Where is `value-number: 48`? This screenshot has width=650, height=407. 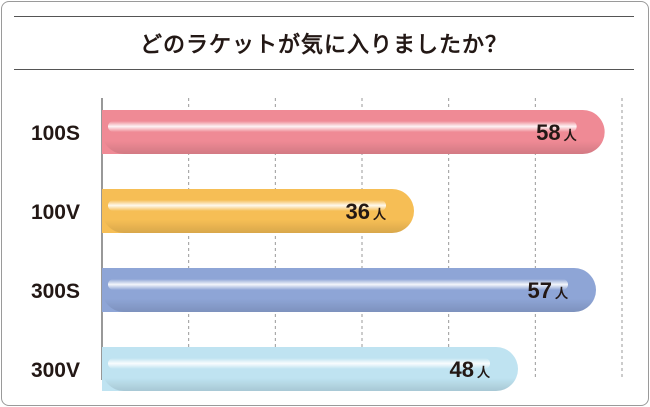 value-number: 48 is located at coordinates (462, 369).